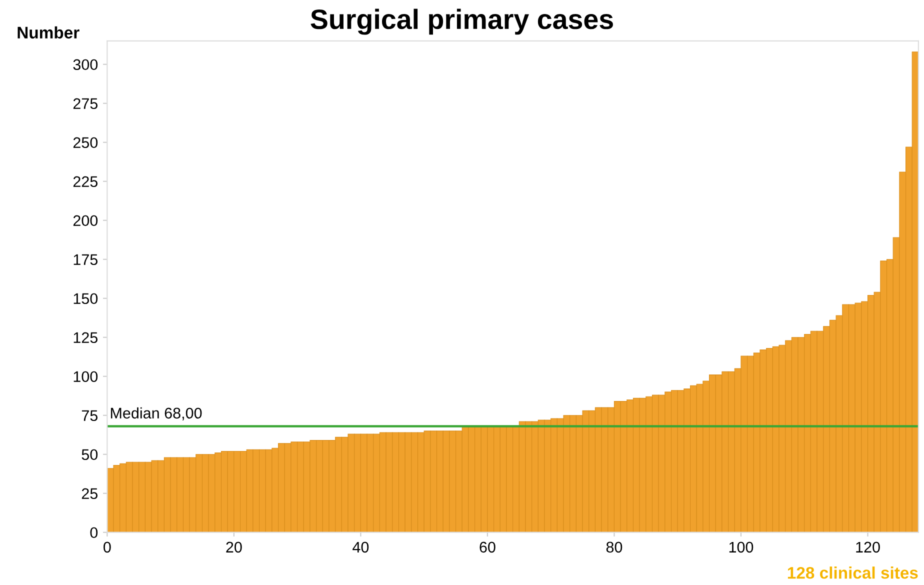  Describe the element at coordinates (488, 547) in the screenshot. I see `x-tick-label: 60` at that location.